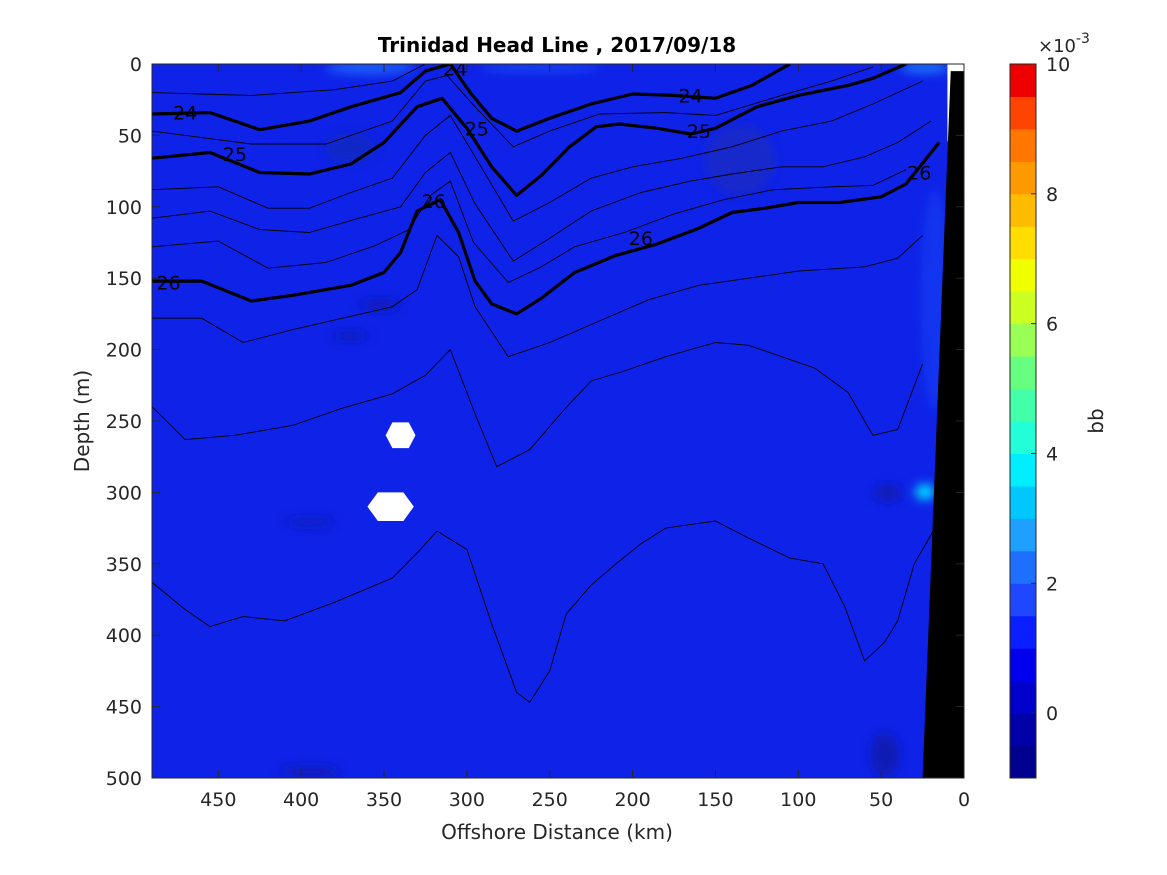 The width and height of the screenshot is (1167, 875). What do you see at coordinates (1058, 65) in the screenshot?
I see `colorbar-tick-label: 10` at bounding box center [1058, 65].